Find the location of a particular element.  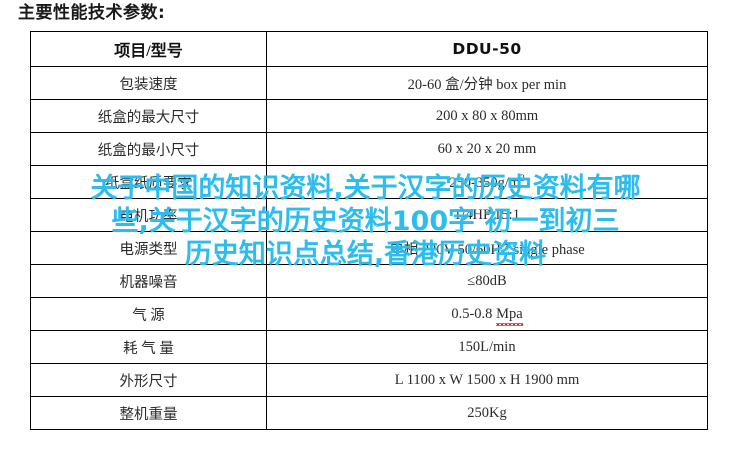

row-label-air-source: 气 源 is located at coordinates (148, 314).